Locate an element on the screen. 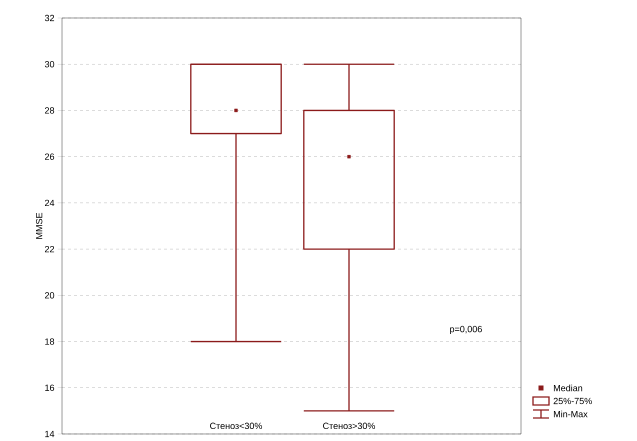 The image size is (637, 441). annotation: p=0,006 is located at coordinates (466, 330).